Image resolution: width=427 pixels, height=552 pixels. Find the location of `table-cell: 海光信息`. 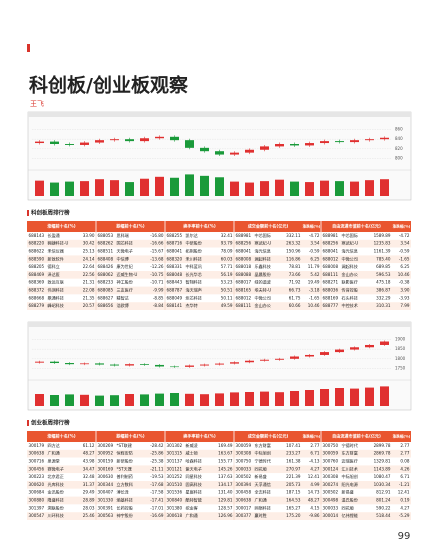

table-cell: 海光信息 is located at coordinates (263, 251).